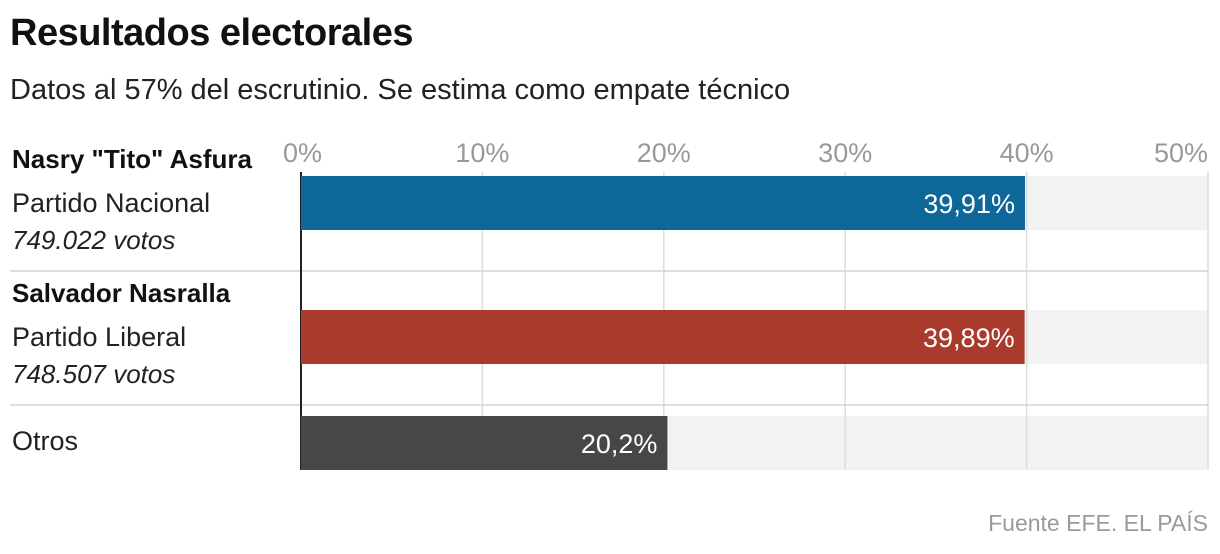 The image size is (1220, 554). Describe the element at coordinates (845, 153) in the screenshot. I see `x-tick-label: 30%` at that location.